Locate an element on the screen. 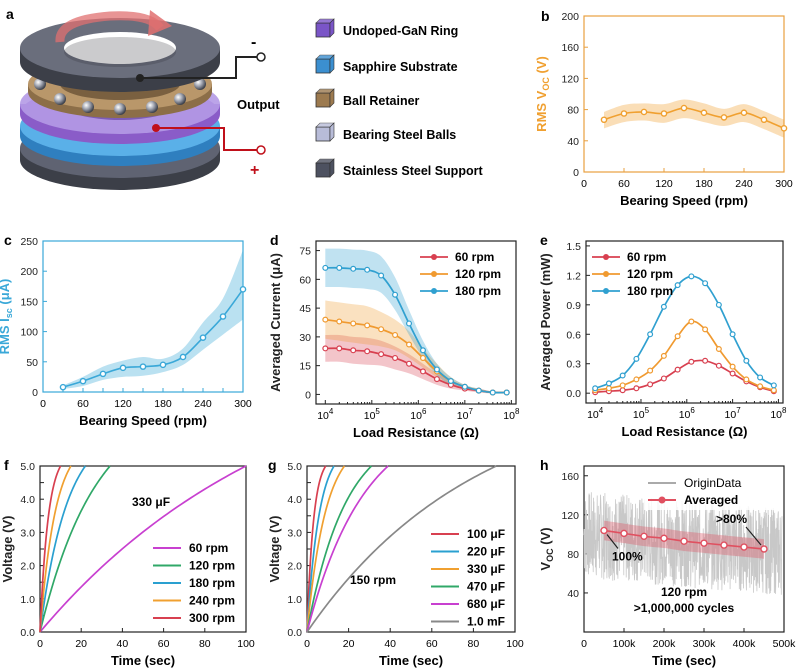  plus-sign: + is located at coordinates (254, 170).